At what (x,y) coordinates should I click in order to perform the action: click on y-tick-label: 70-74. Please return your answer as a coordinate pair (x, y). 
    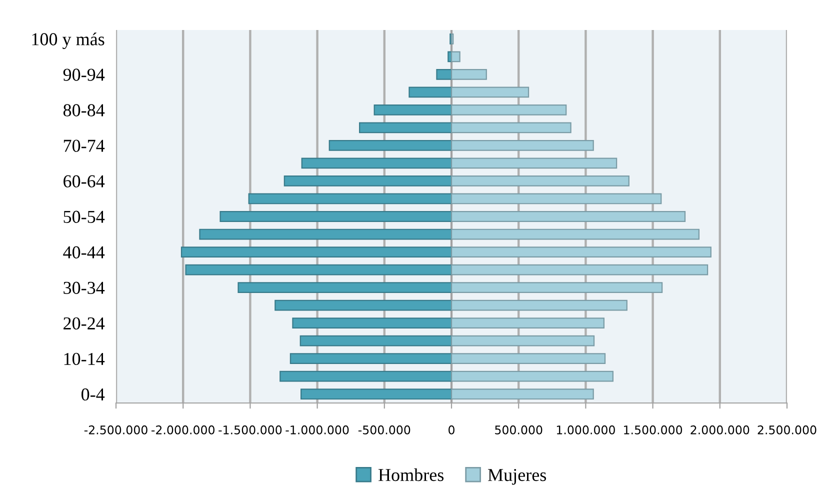
    Looking at the image, I should click on (84, 146).